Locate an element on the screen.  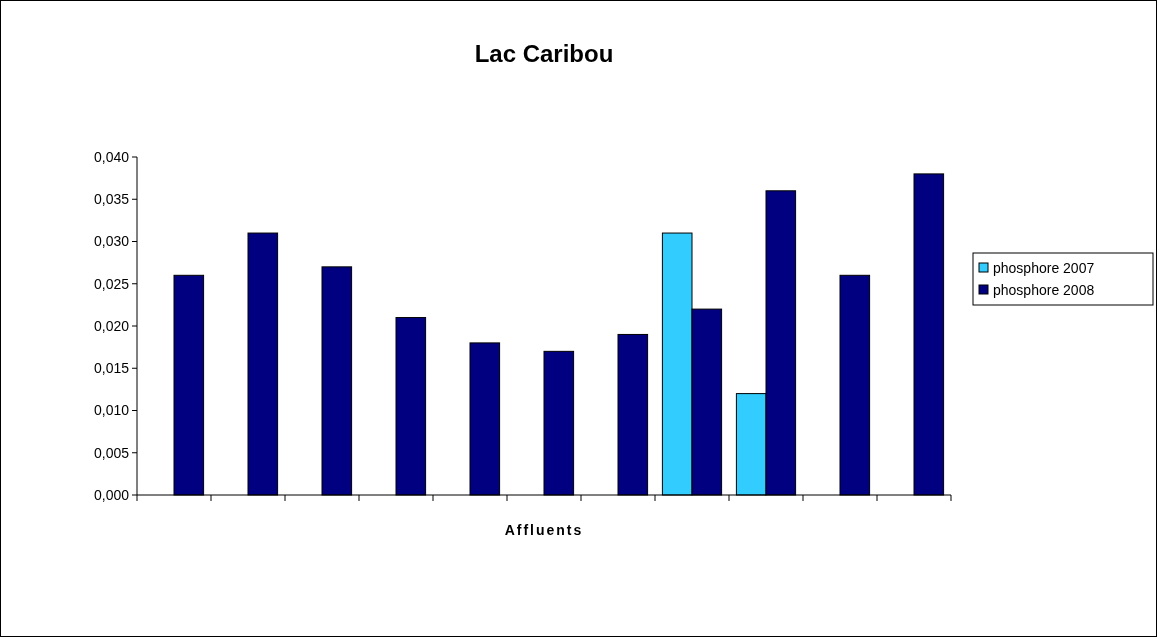
chart-title: Lac Caribou is located at coordinates (544, 53).